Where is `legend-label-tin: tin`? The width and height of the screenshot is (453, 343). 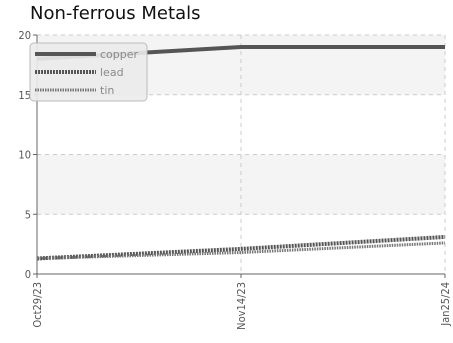
legend-label-tin: tin is located at coordinates (107, 90).